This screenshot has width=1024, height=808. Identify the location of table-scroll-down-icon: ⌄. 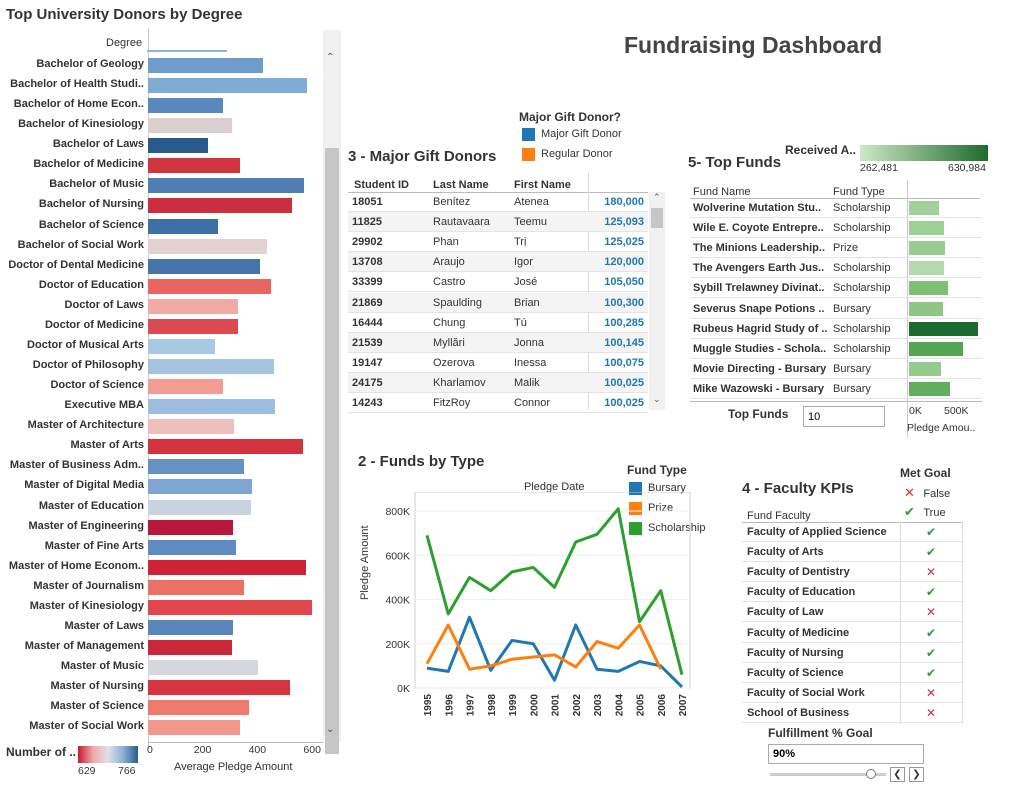
(657, 399).